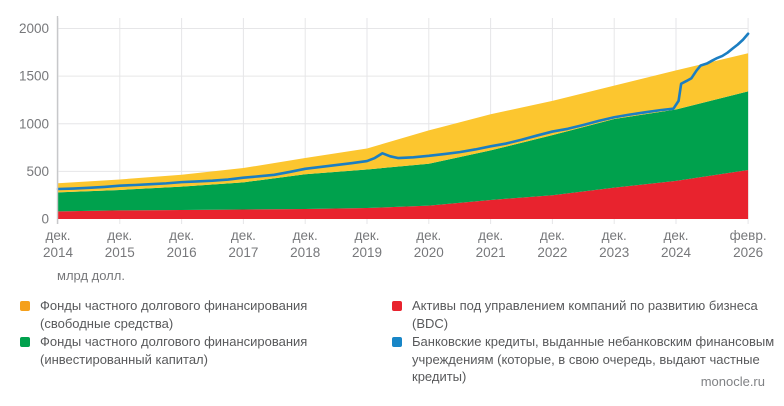  Describe the element at coordinates (748, 235) in the screenshot. I see `x-tick-label: февр.` at that location.